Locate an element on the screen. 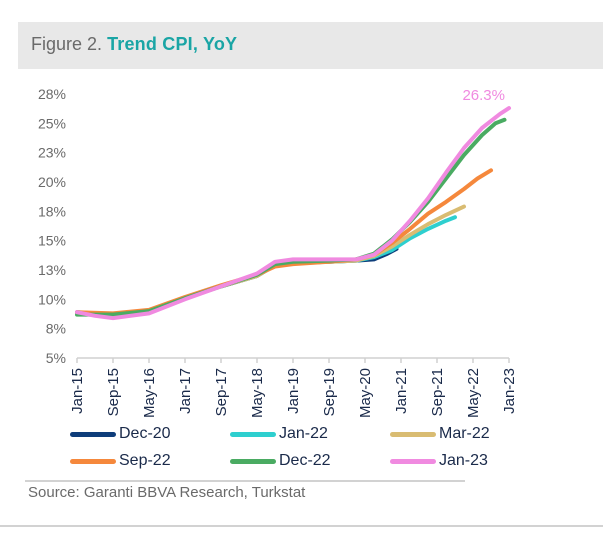  legend-label: Dec-22 is located at coordinates (305, 460).